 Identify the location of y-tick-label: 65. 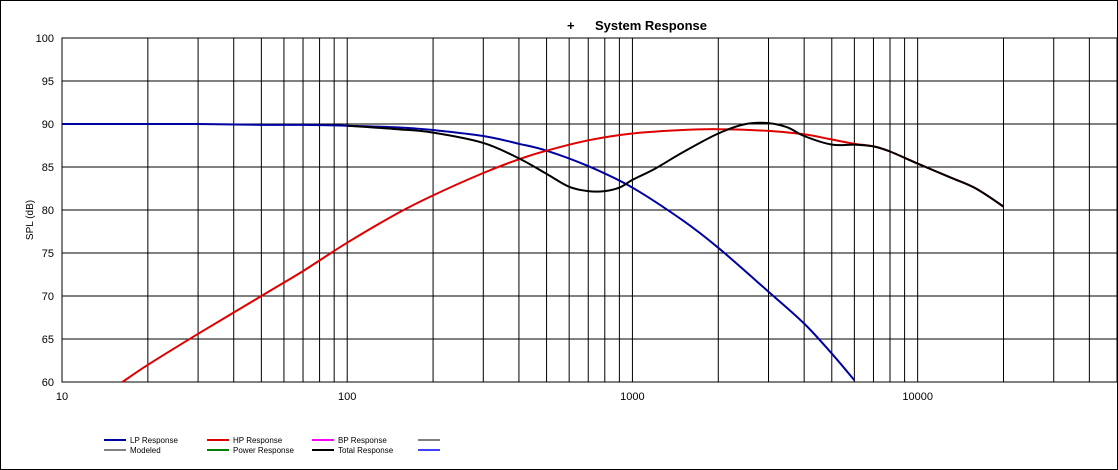
(48, 340).